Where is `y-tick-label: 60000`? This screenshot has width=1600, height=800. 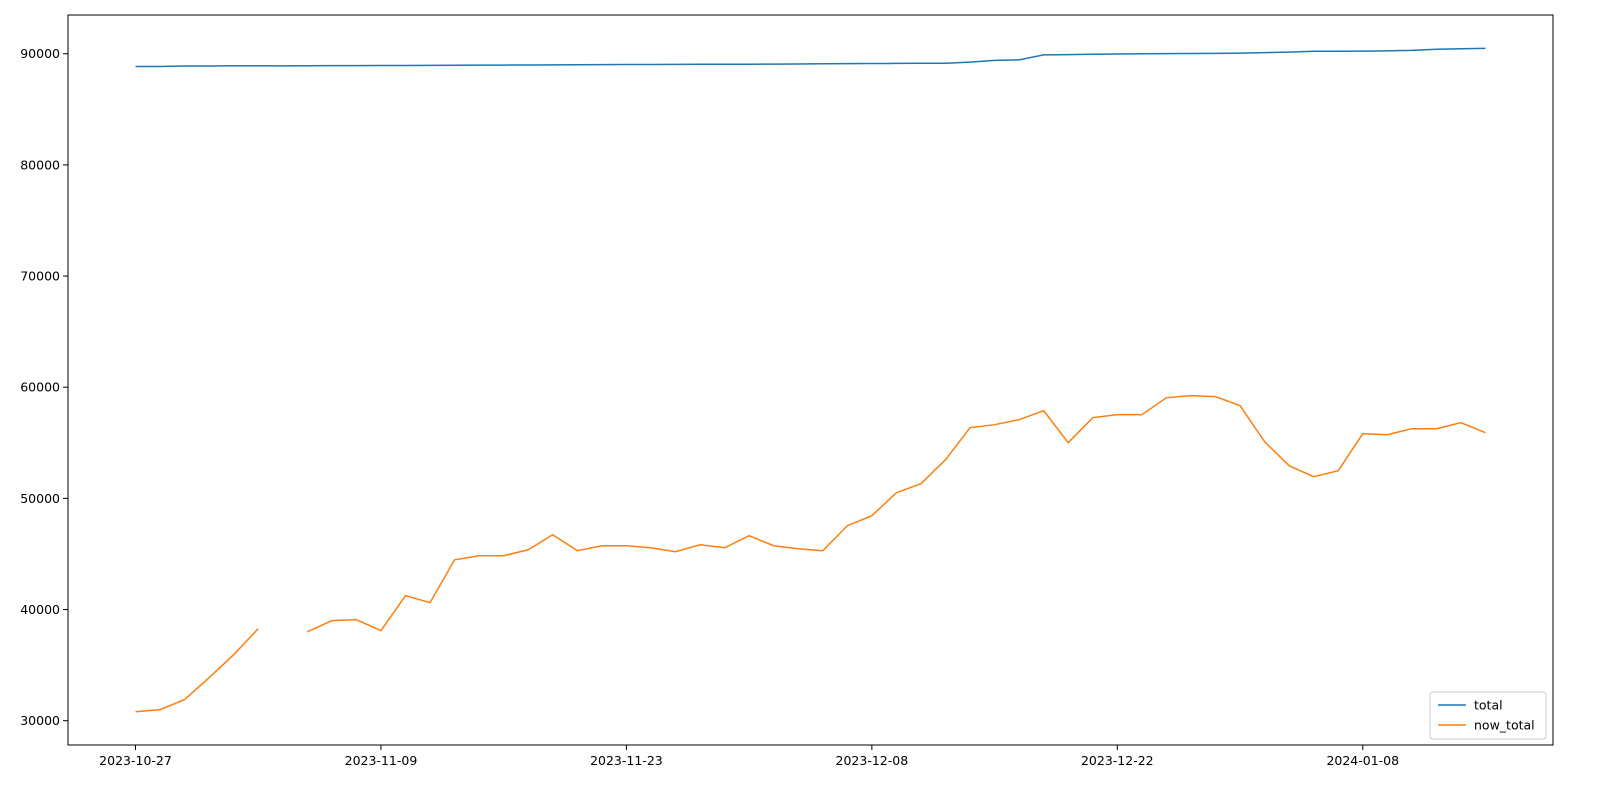 y-tick-label: 60000 is located at coordinates (40, 387).